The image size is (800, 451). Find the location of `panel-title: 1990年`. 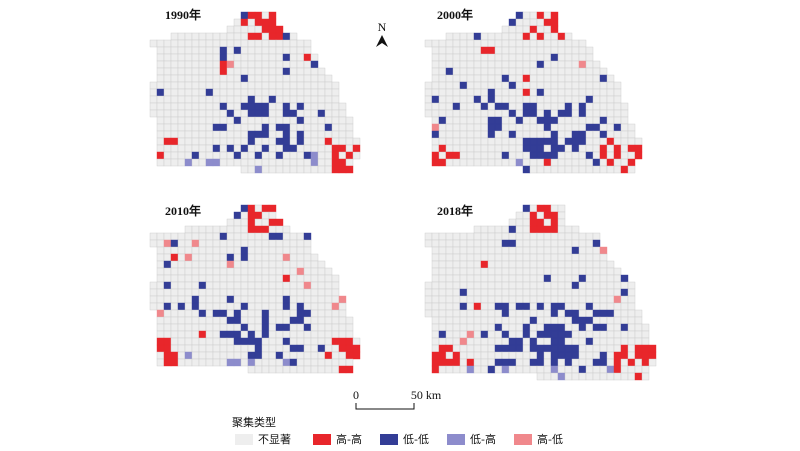

panel-title: 1990年 is located at coordinates (183, 14).